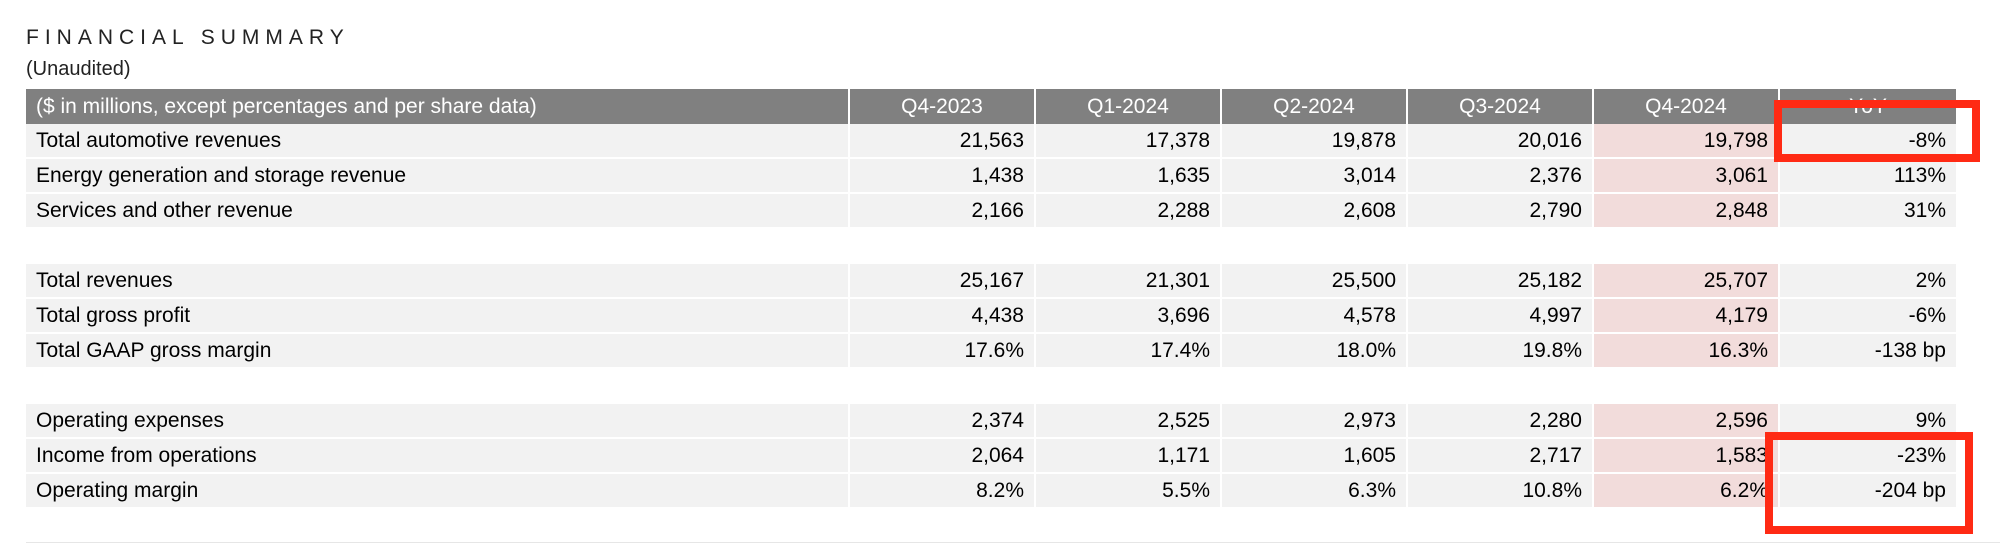 The height and width of the screenshot is (545, 2000). What do you see at coordinates (1313, 176) in the screenshot?
I see `row-value: 3,014` at bounding box center [1313, 176].